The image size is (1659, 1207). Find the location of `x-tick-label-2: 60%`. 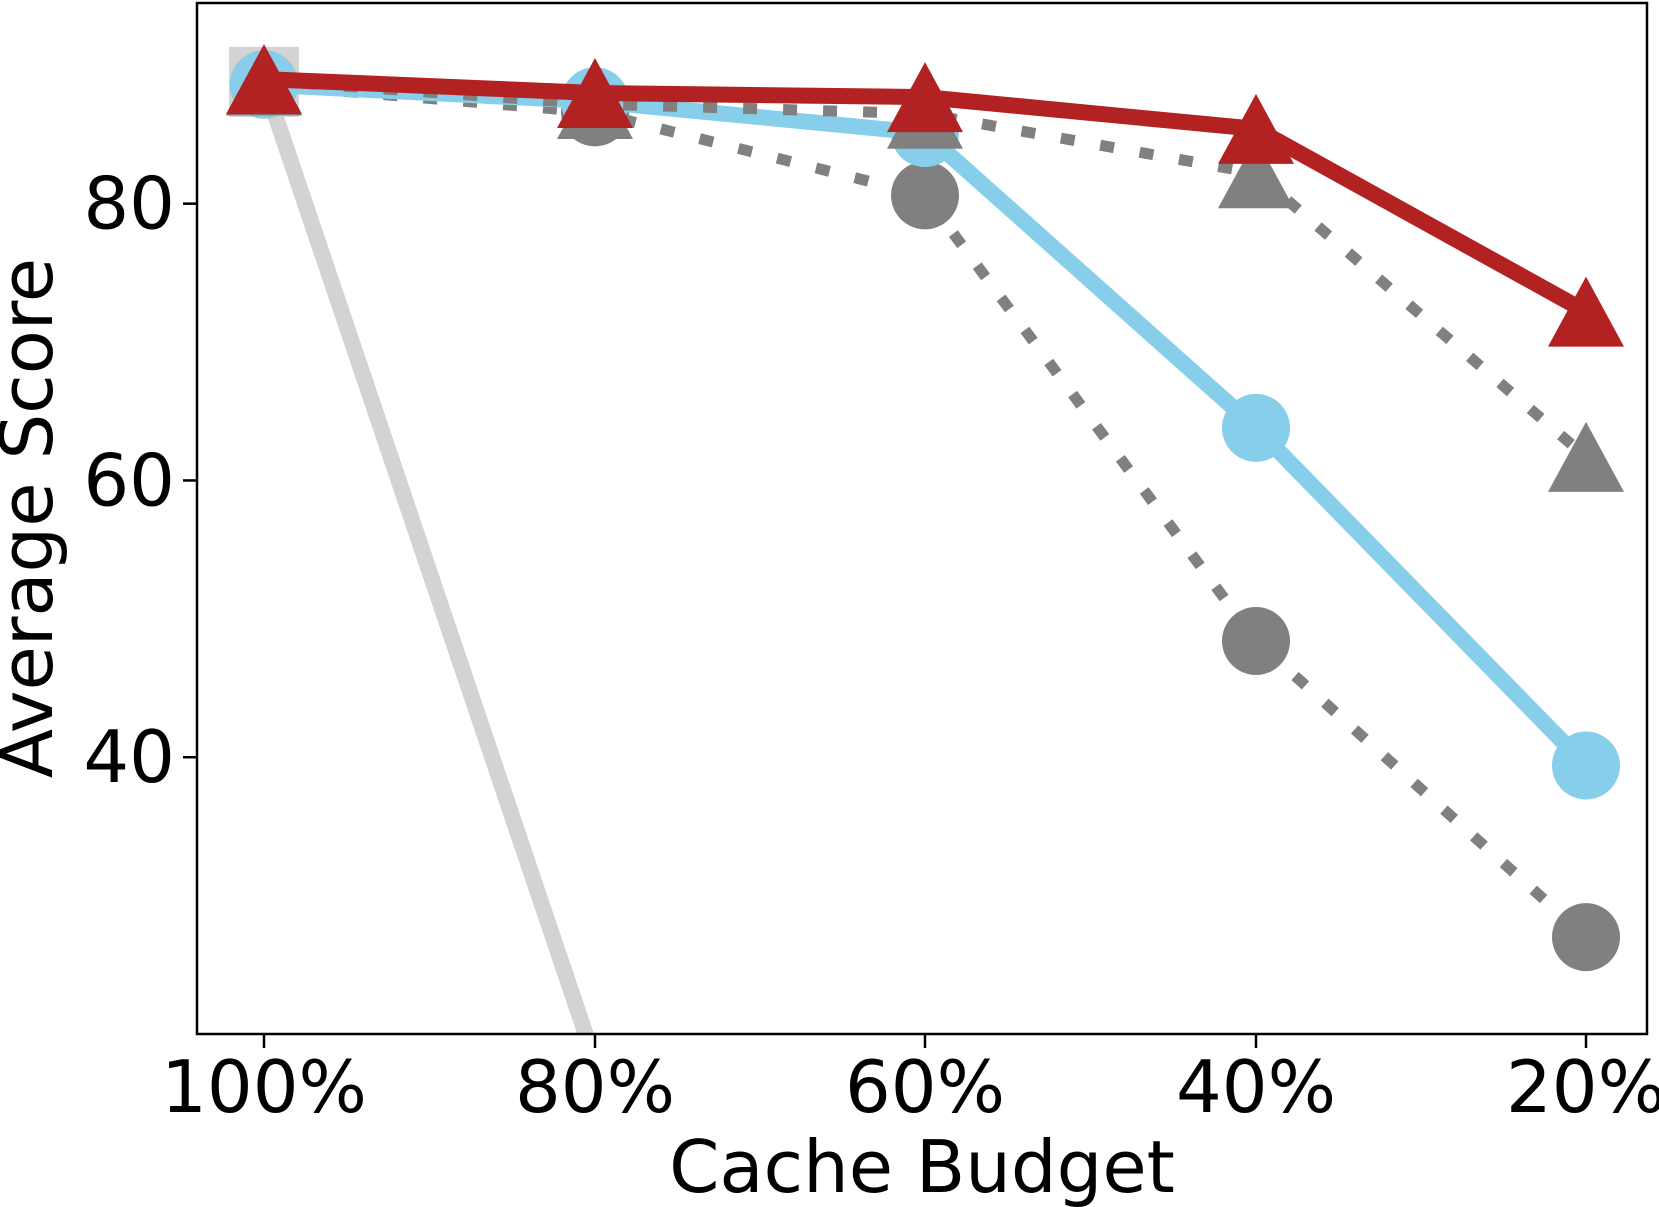

x-tick-label-2: 60% is located at coordinates (925, 1087).